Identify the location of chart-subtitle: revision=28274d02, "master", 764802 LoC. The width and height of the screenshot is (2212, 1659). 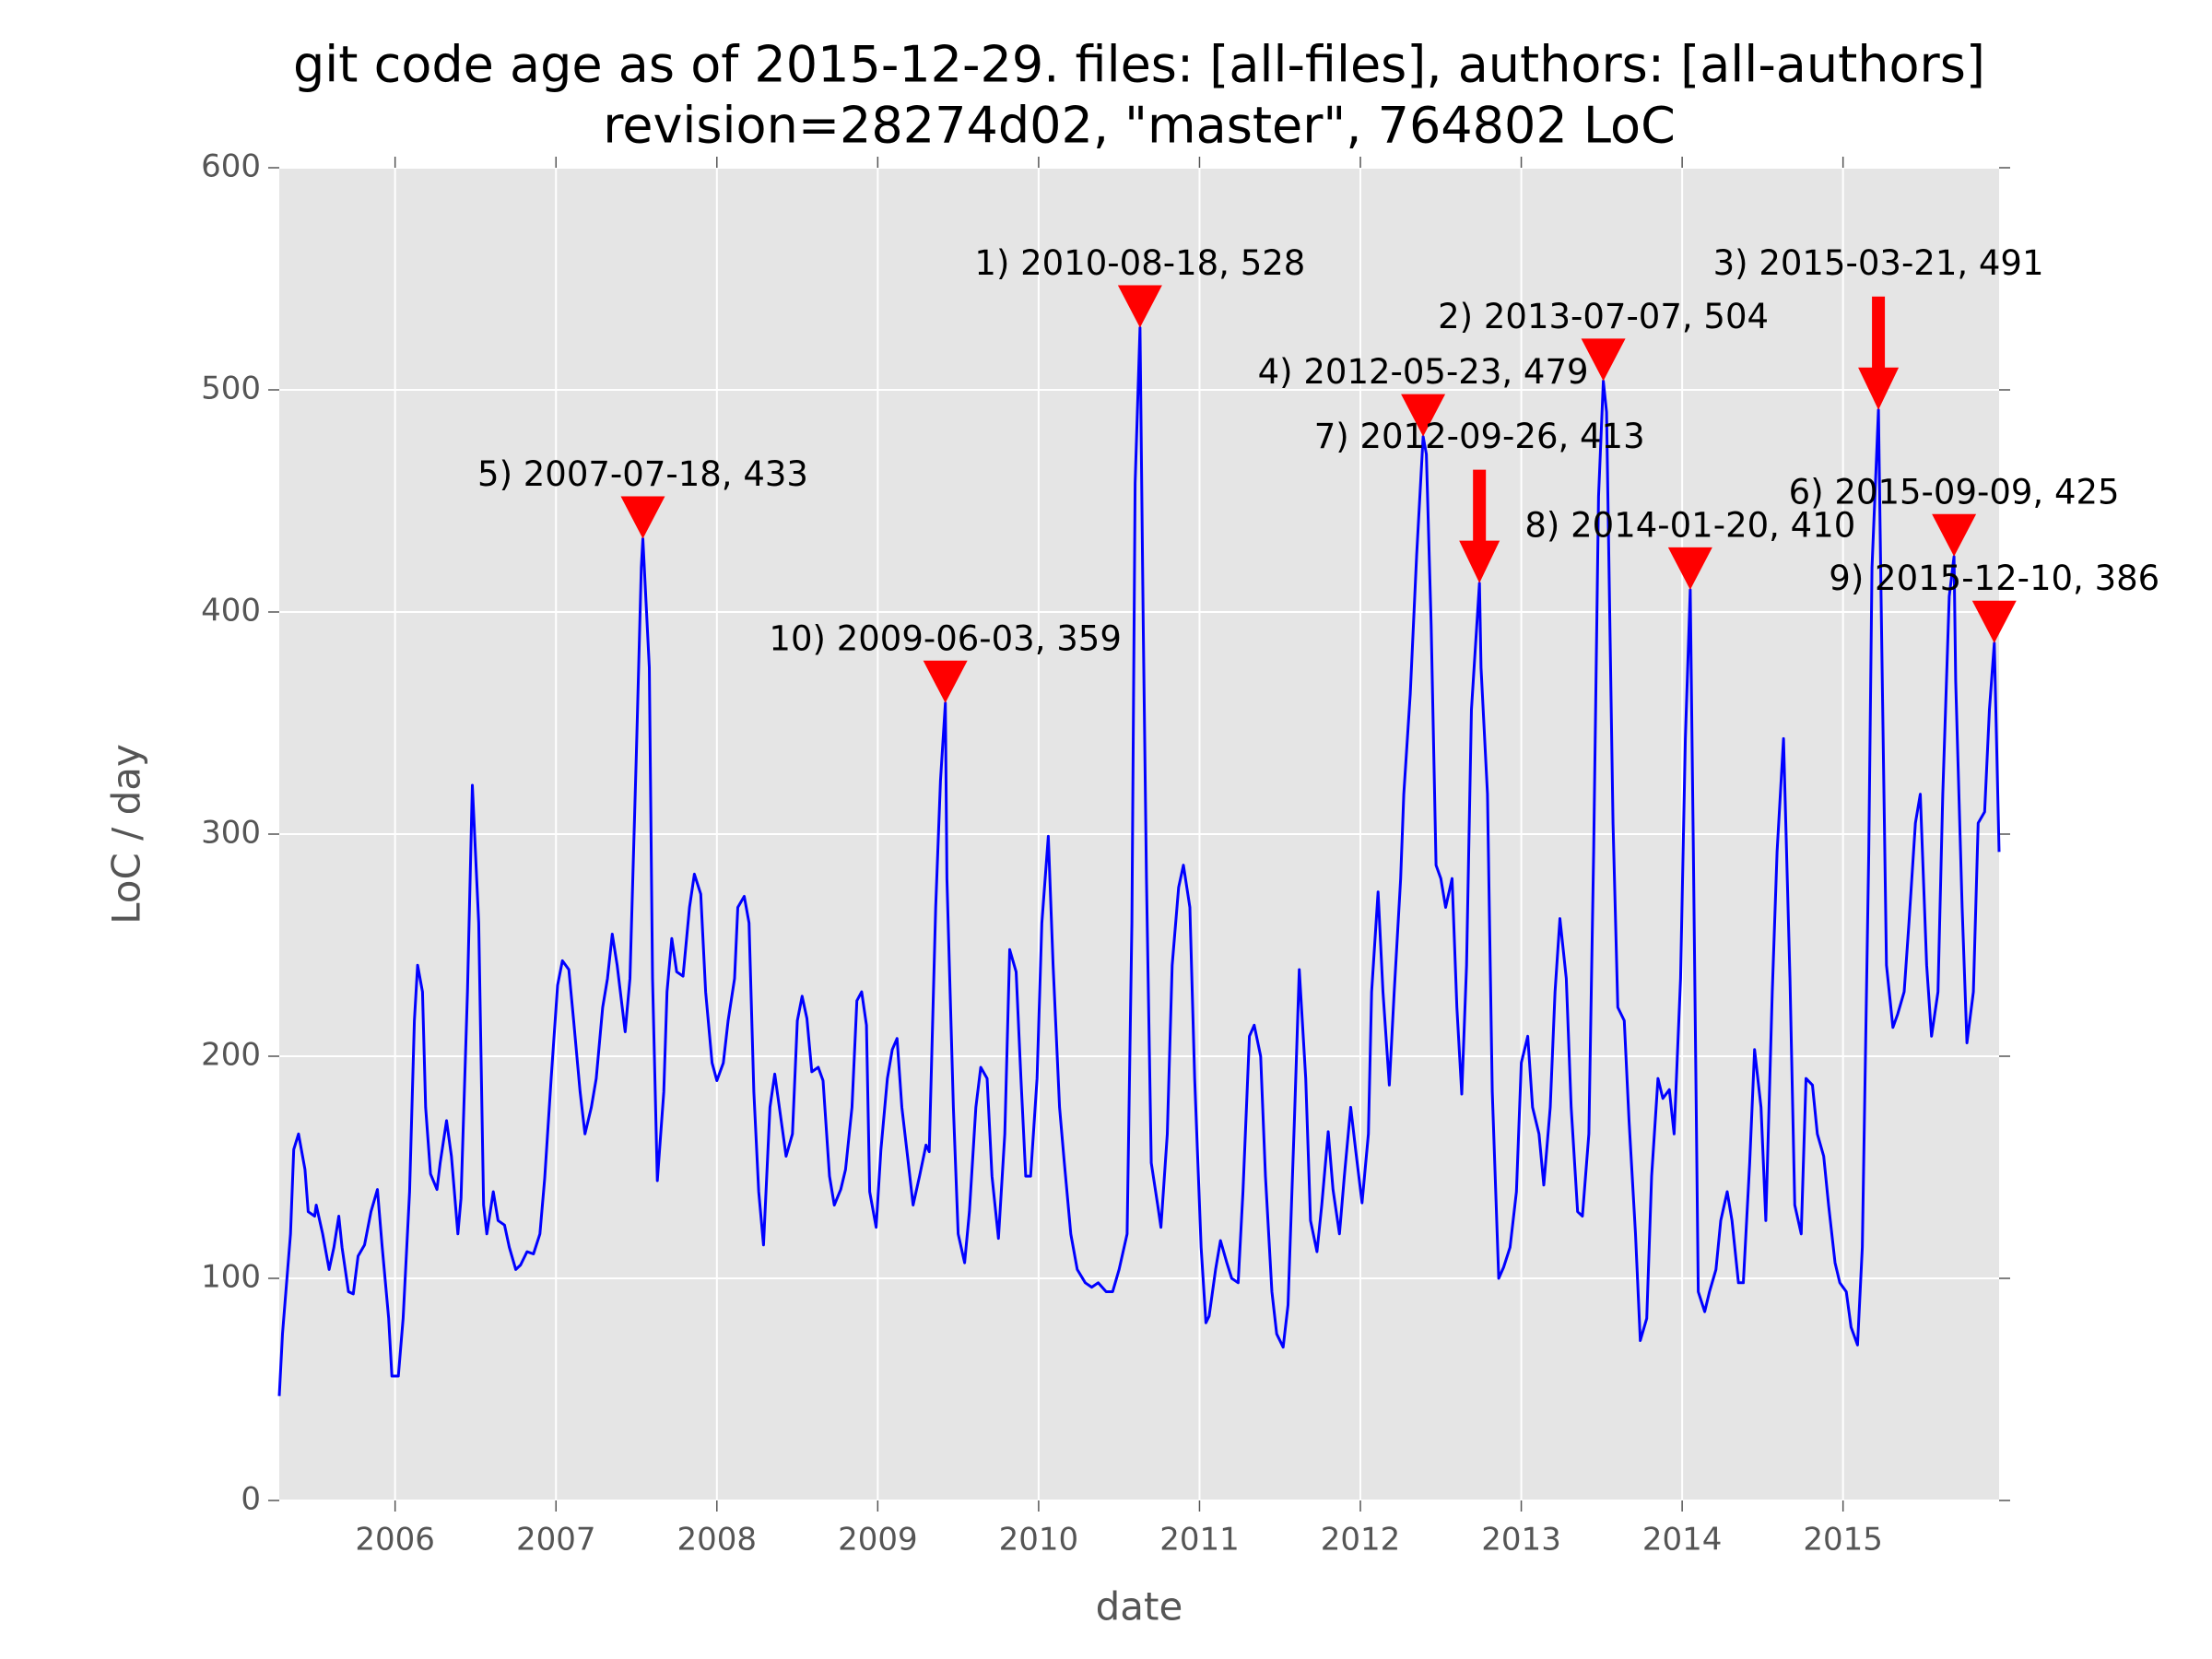
(1139, 126).